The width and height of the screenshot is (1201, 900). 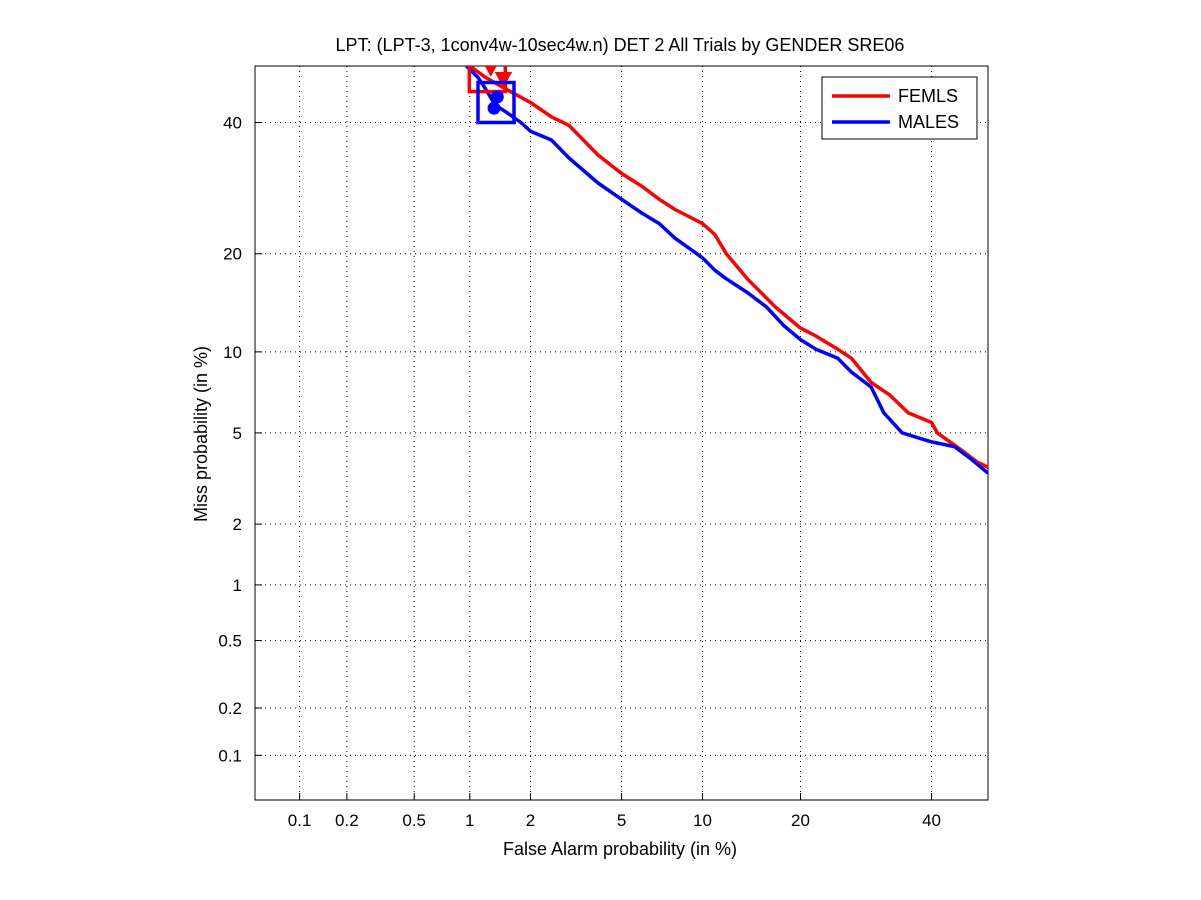 What do you see at coordinates (201, 434) in the screenshot?
I see `y-axis-label: Miss probability (in %)` at bounding box center [201, 434].